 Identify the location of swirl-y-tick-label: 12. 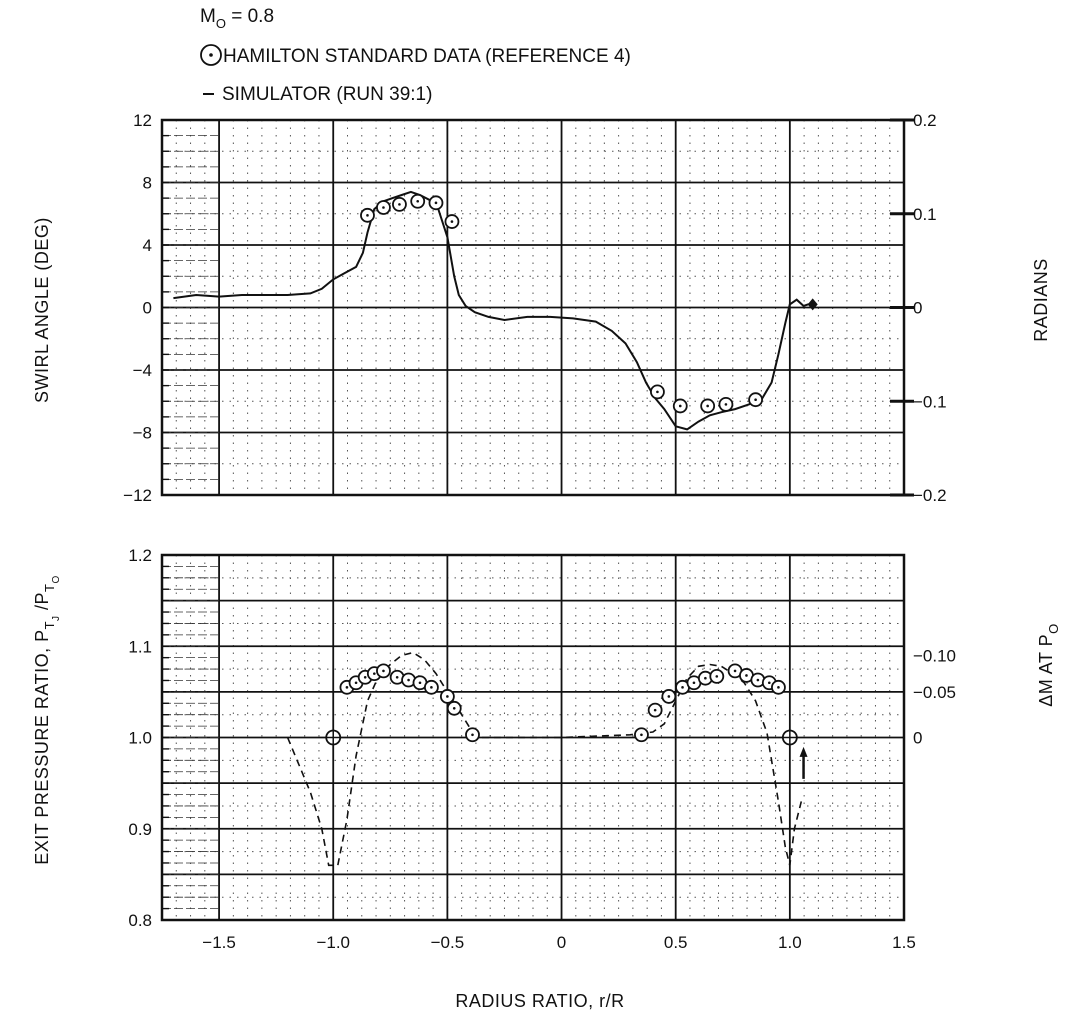
(142, 120).